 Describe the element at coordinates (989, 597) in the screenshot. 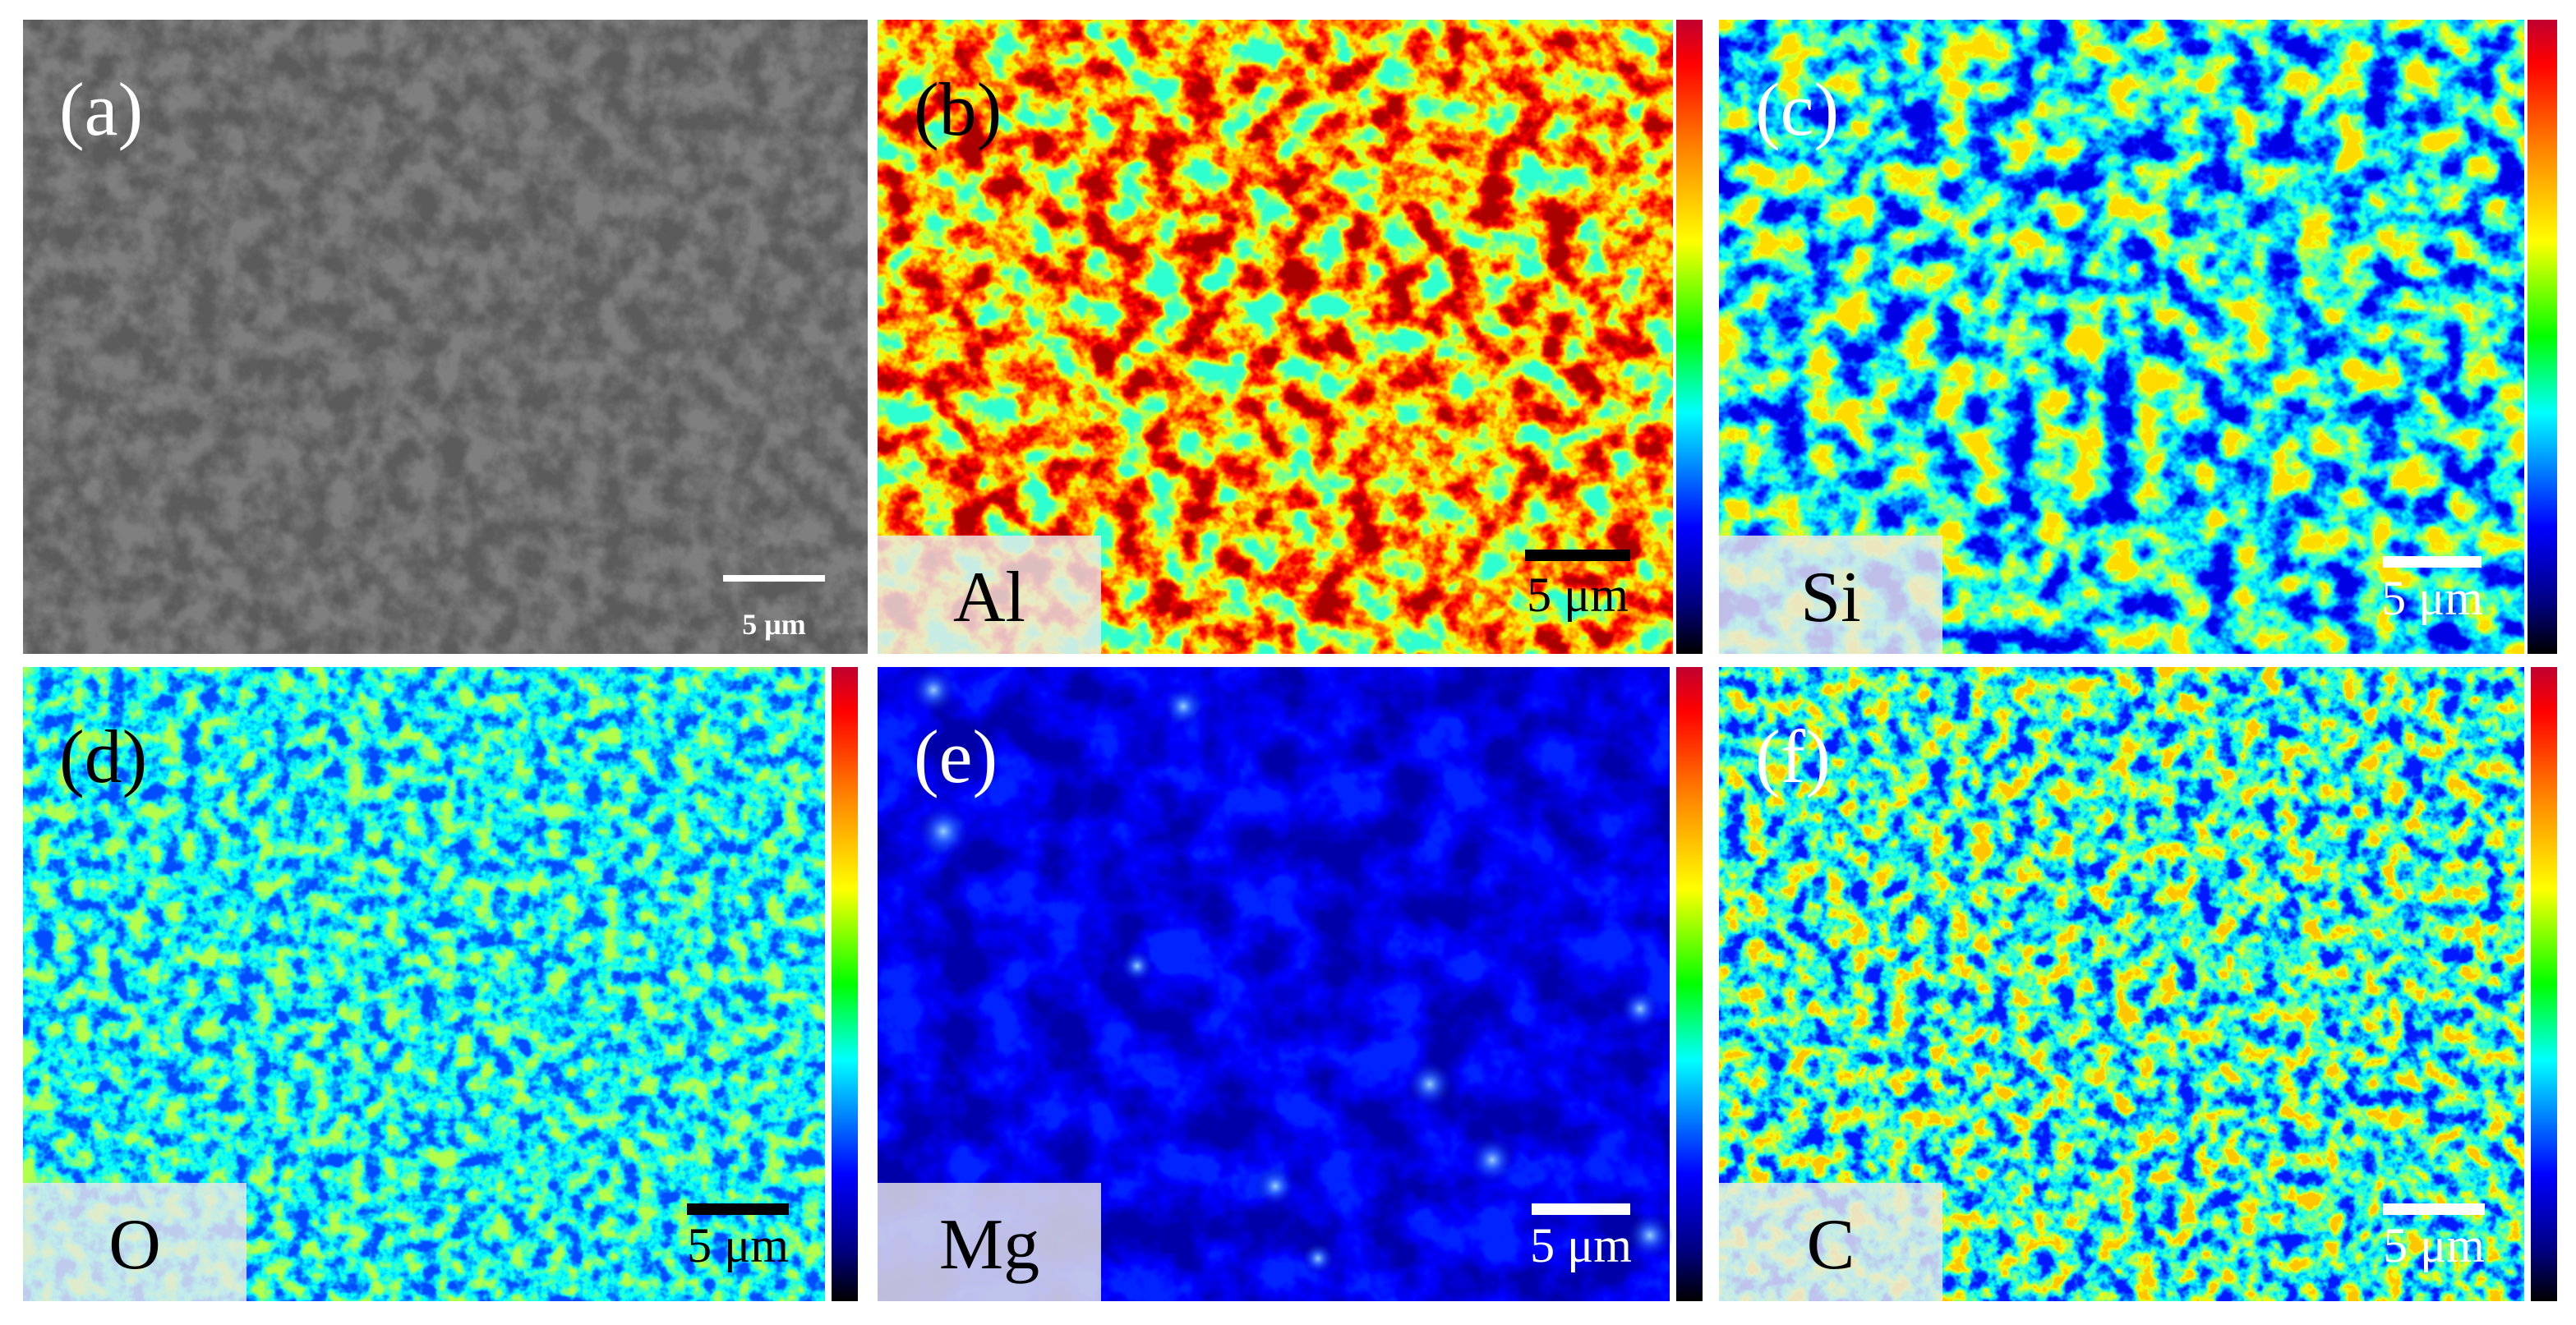

I see `element-label: Al` at that location.